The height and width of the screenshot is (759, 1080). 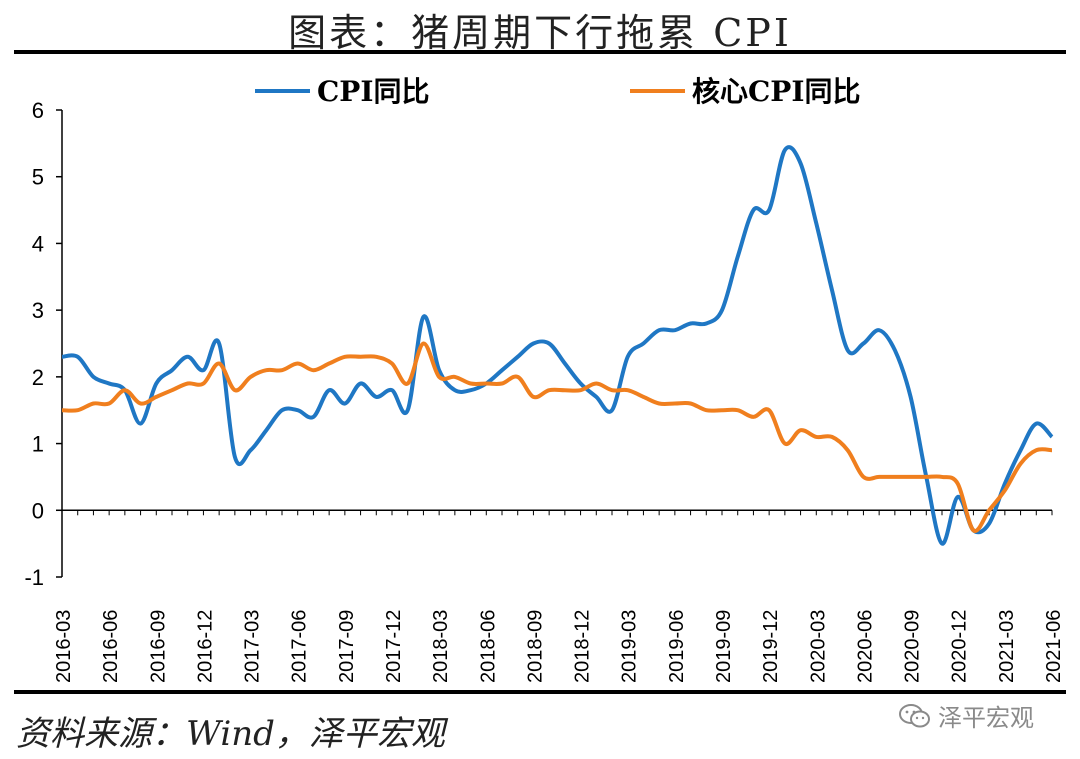 I want to click on x-tick-label: 2019-09, so click(x=724, y=646).